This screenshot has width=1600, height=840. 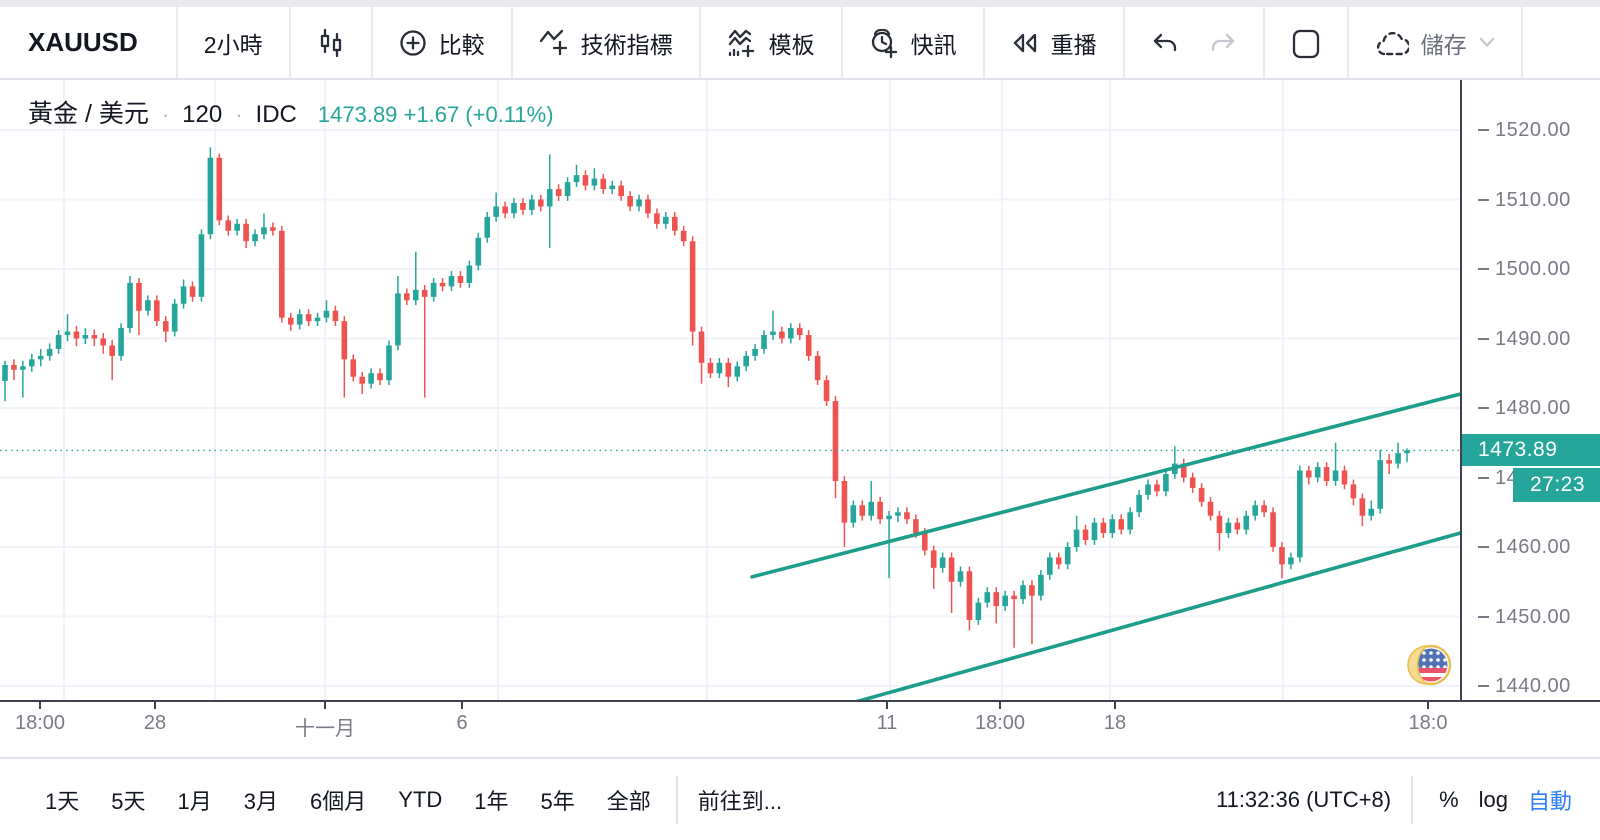 What do you see at coordinates (628, 801) in the screenshot?
I see `range-button-全部: 全部` at bounding box center [628, 801].